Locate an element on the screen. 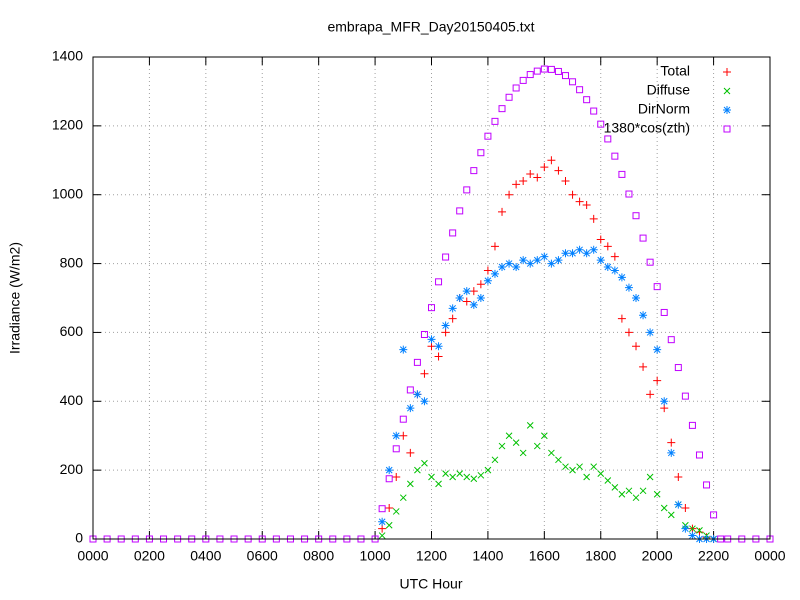  legend-label: Diffuse is located at coordinates (669, 90).